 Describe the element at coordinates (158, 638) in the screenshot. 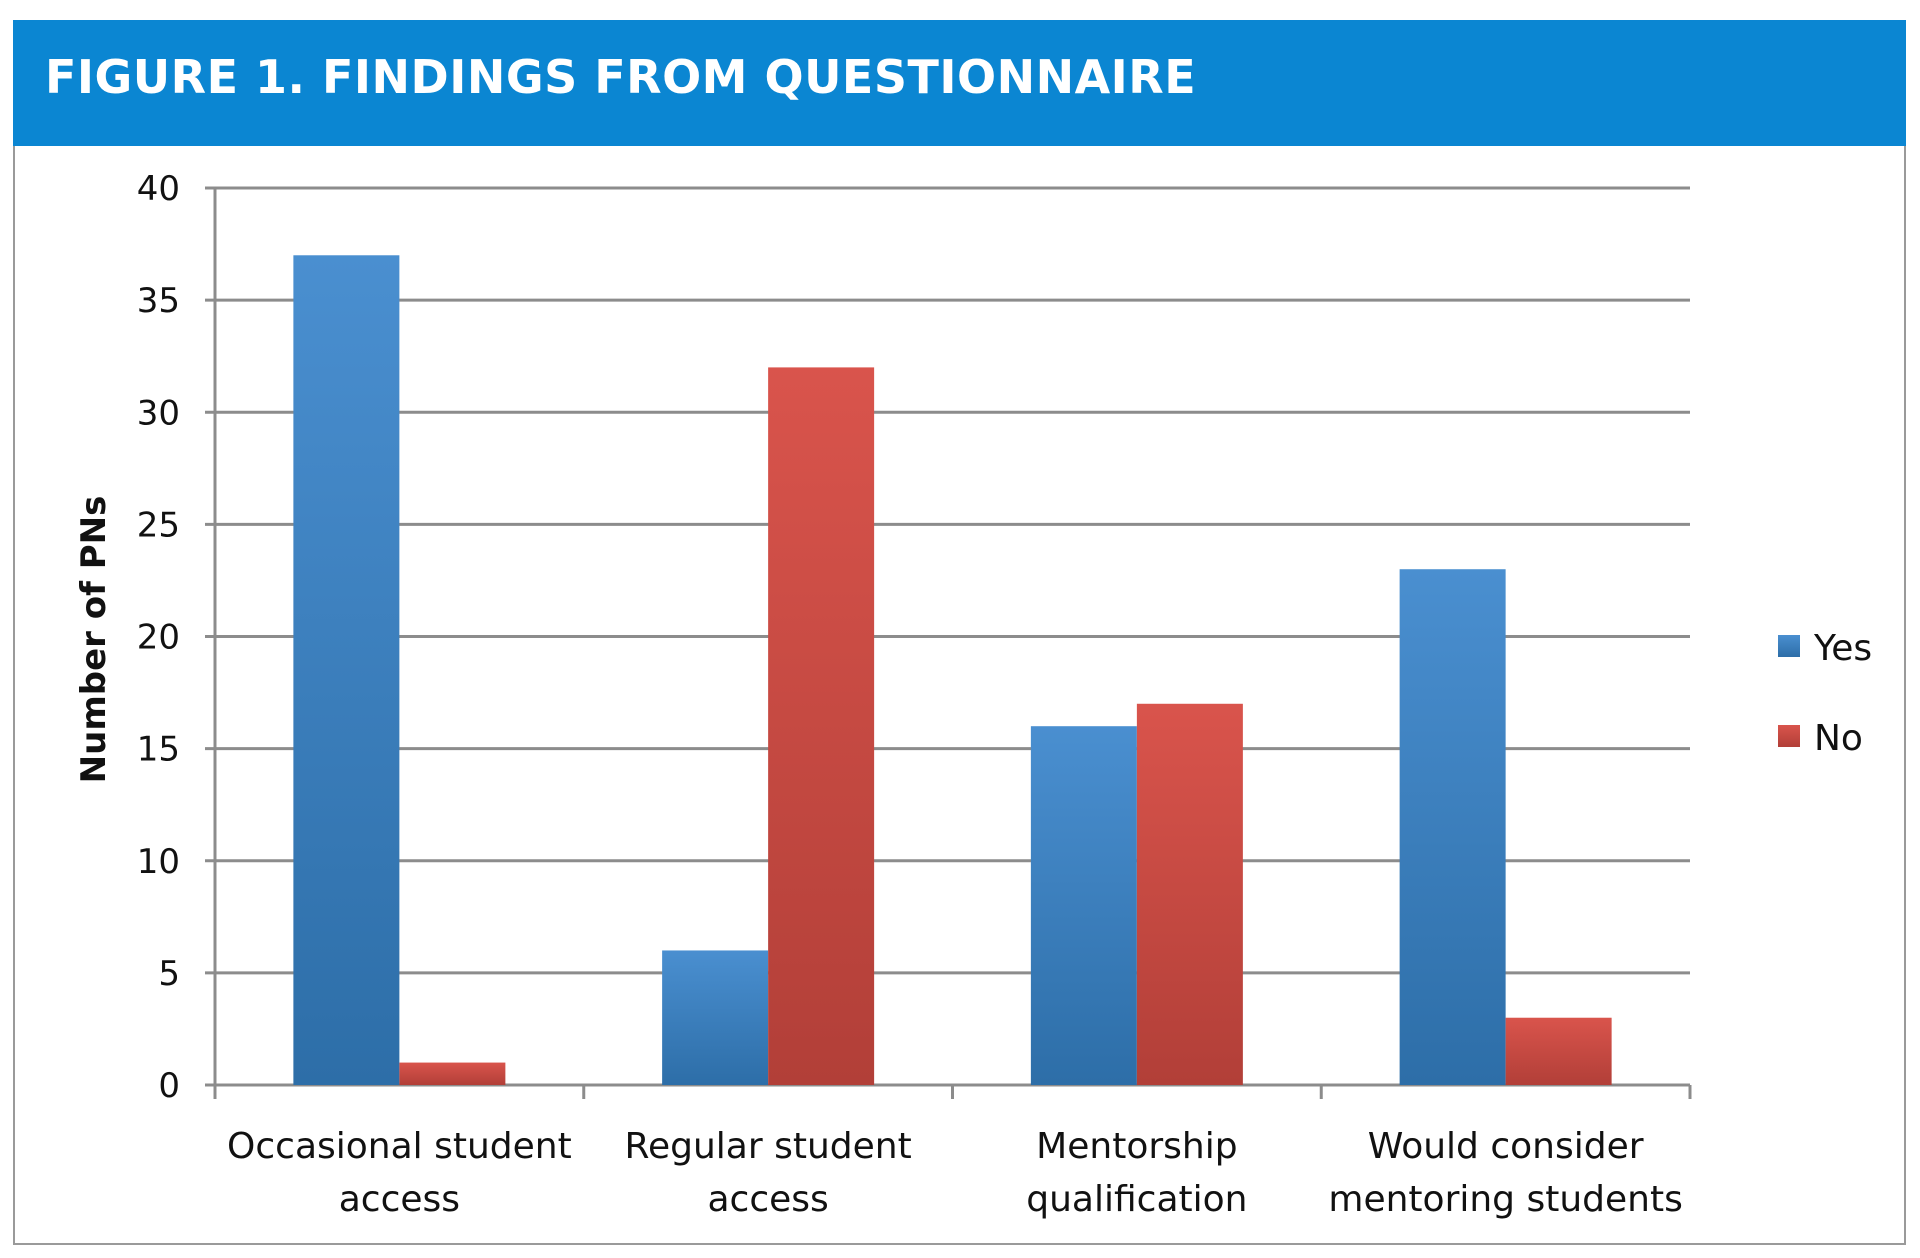

I see `y-tick-label: 20` at that location.